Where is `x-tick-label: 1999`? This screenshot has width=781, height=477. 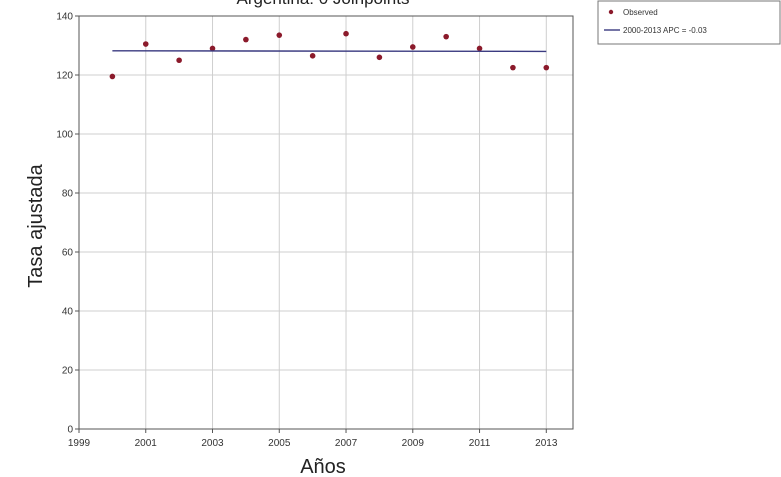 x-tick-label: 1999 is located at coordinates (79, 443).